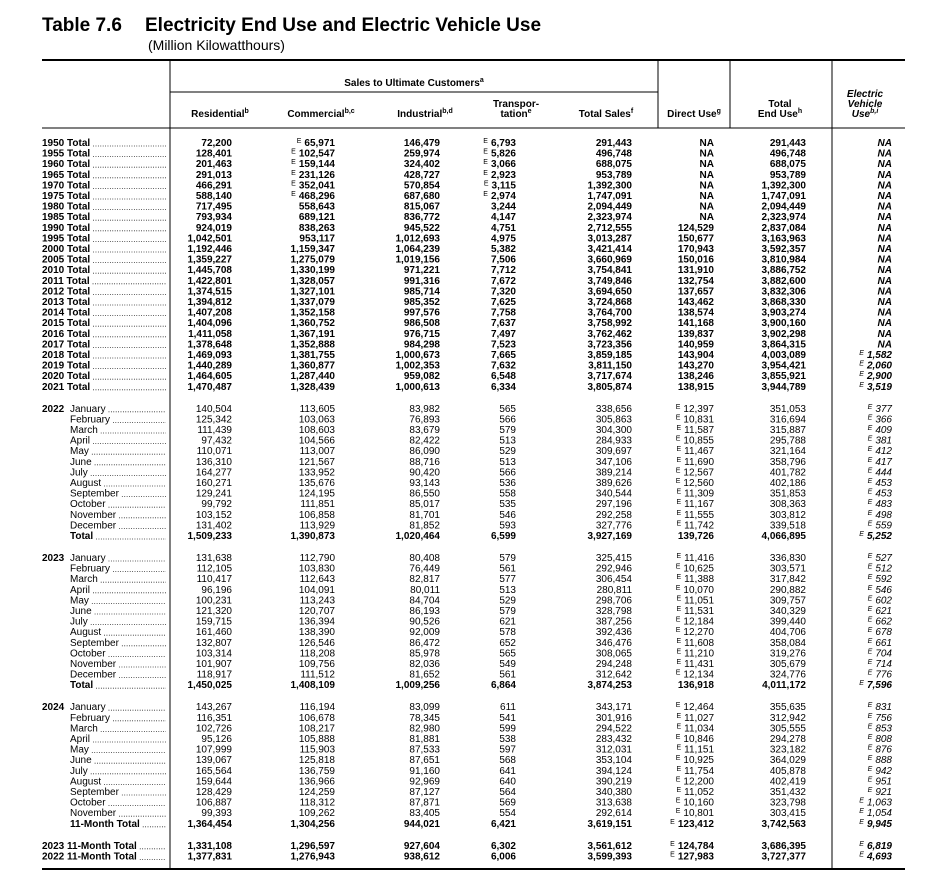 The image size is (949, 879). Describe the element at coordinates (880, 664) in the screenshot. I see `cell: E 714` at that location.